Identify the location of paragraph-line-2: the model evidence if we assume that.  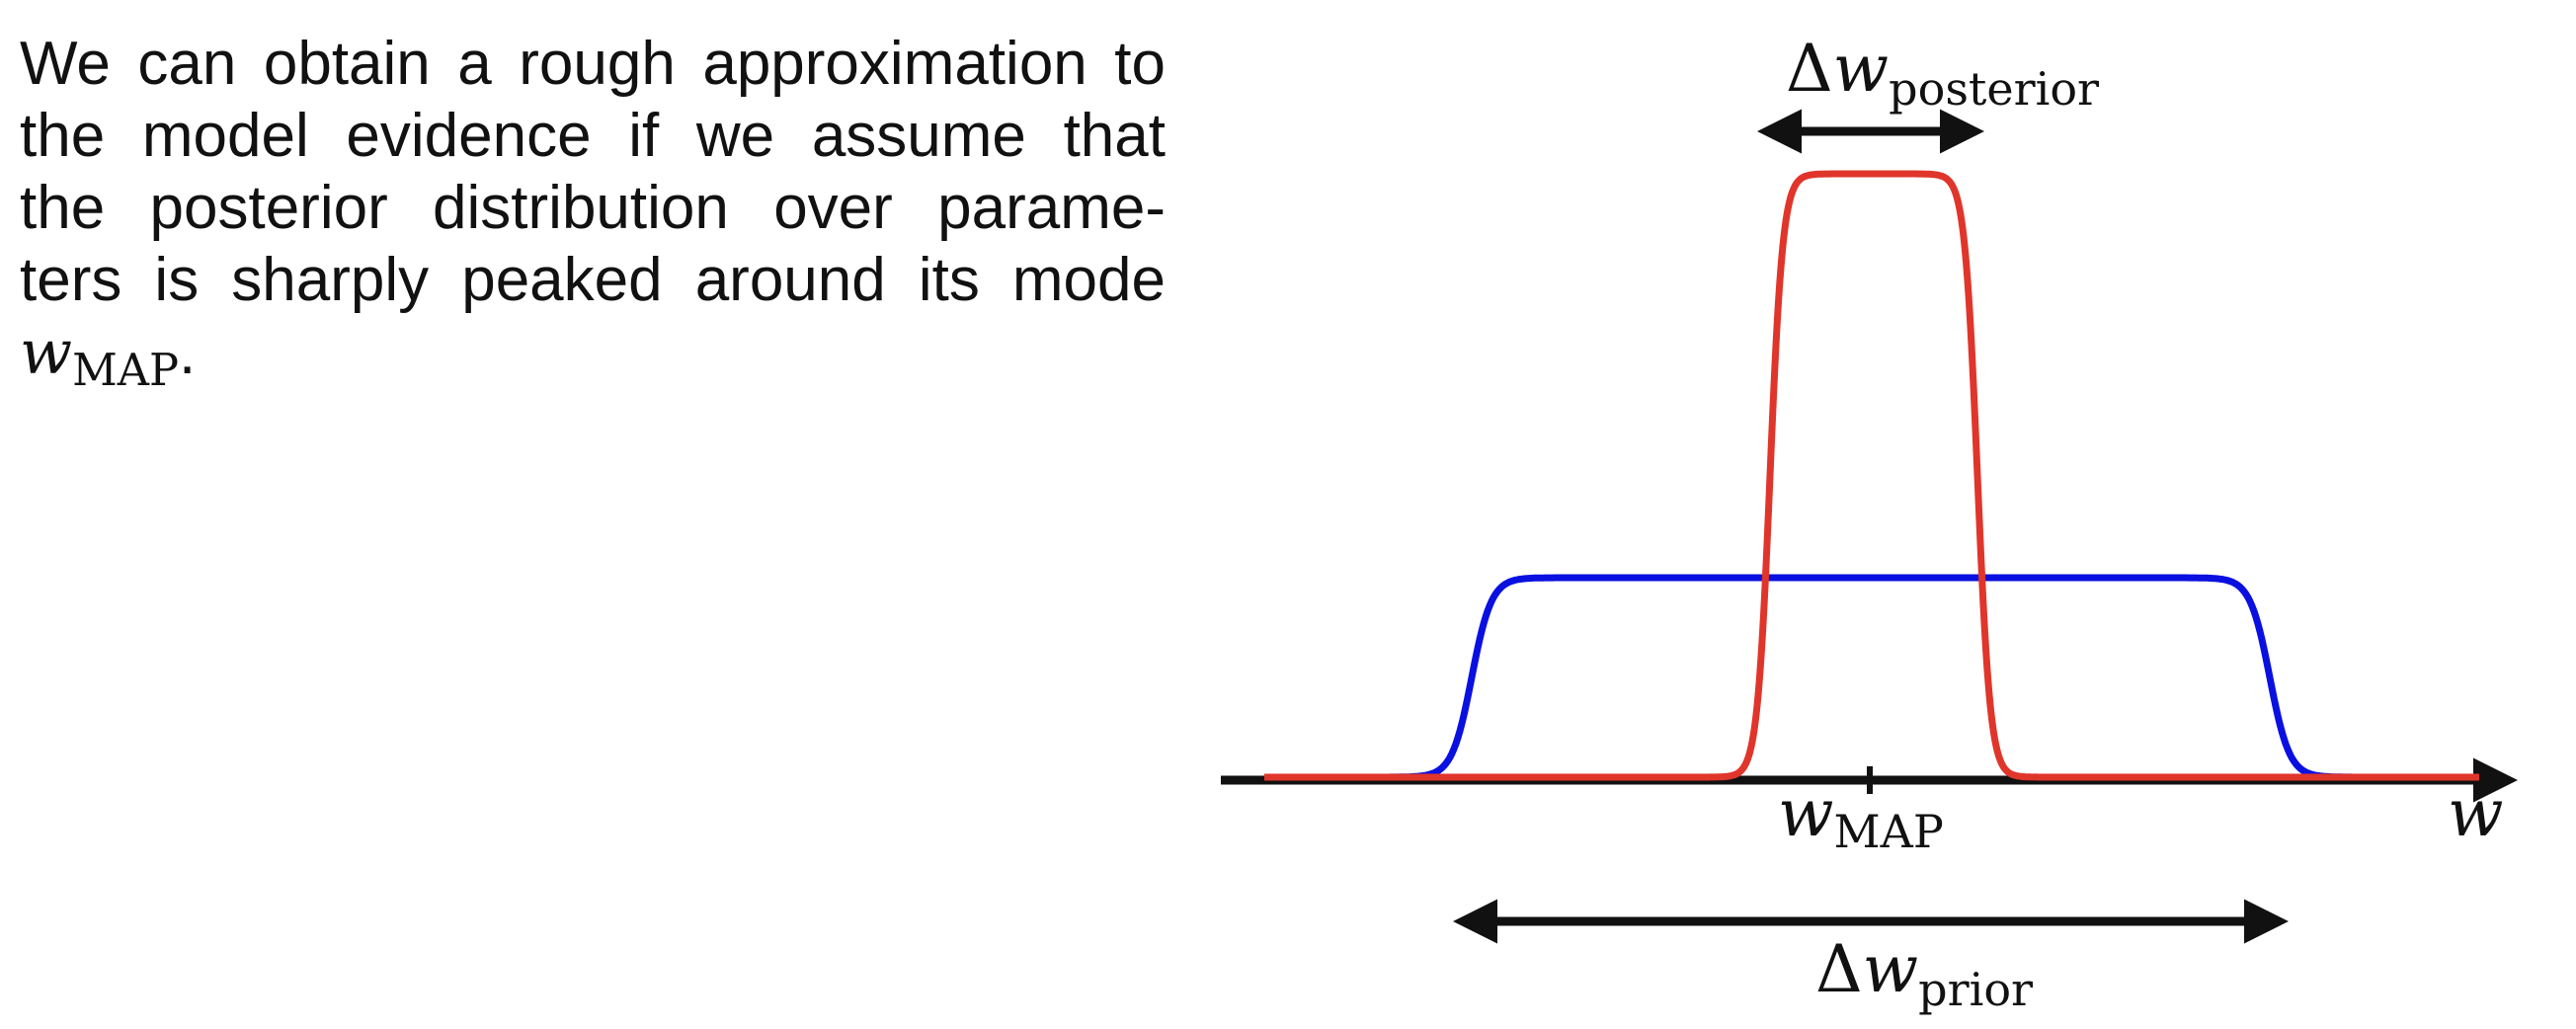
(593, 136).